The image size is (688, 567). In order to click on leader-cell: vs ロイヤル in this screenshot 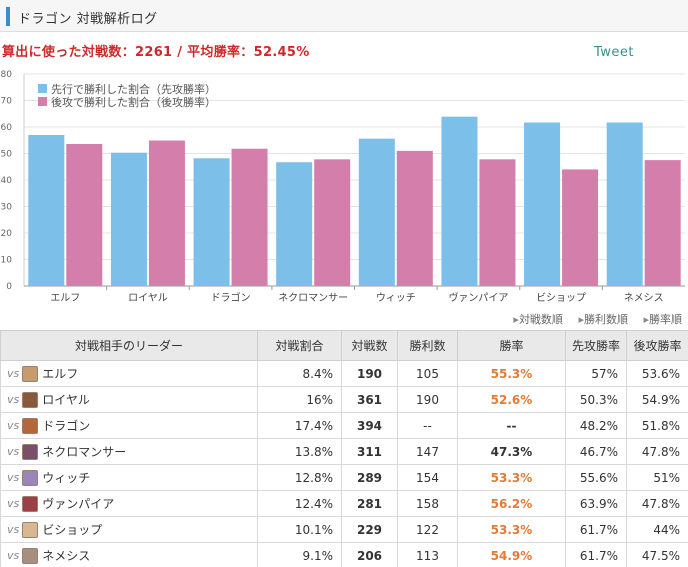, I will do `click(129, 399)`.